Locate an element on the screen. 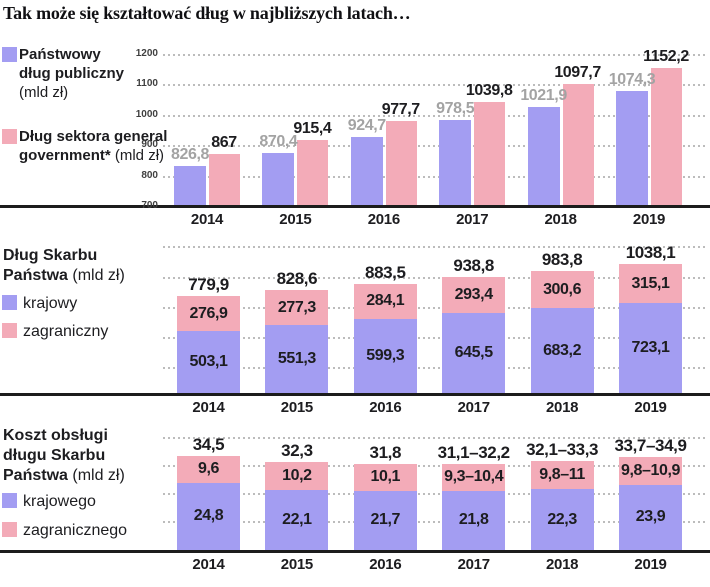  y-axis-tick-label: 900 is located at coordinates (149, 145).